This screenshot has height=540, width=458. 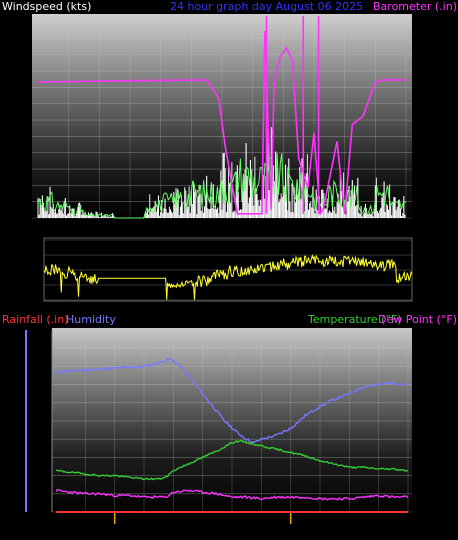 I want to click on direction-panel-background, so click(x=228, y=269).